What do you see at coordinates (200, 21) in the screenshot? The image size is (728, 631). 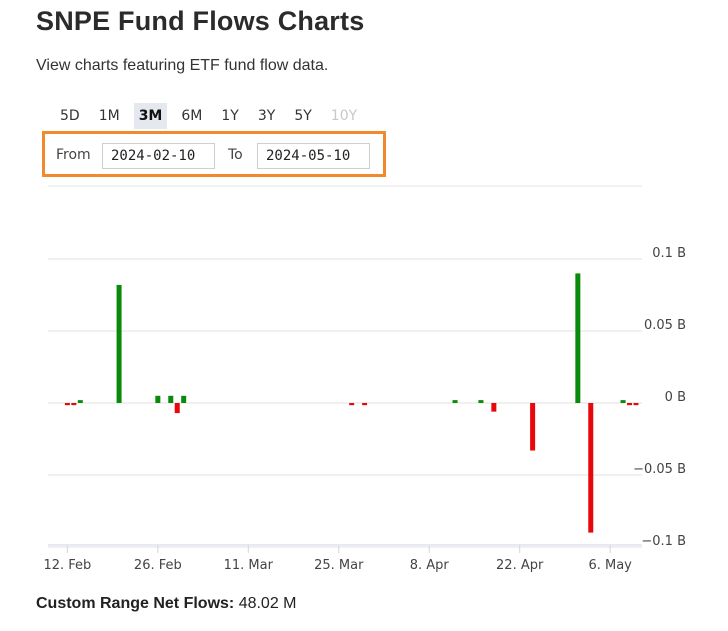 I see `page-title: SNPE Fund Flows Charts` at bounding box center [200, 21].